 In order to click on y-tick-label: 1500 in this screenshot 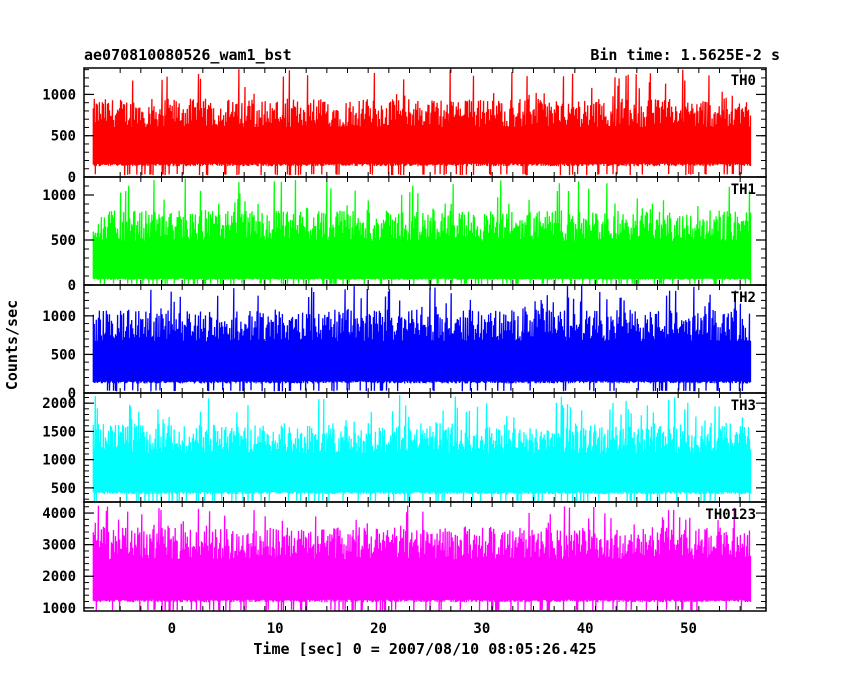, I will do `click(59, 432)`.